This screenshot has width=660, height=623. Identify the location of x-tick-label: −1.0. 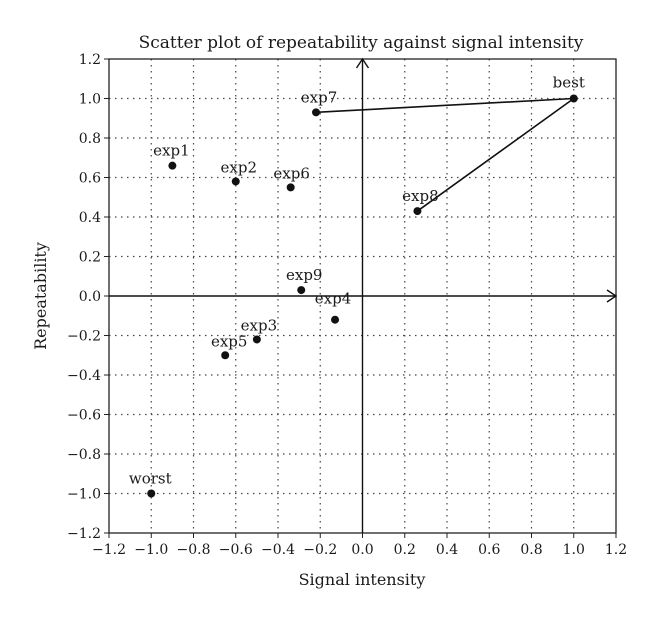
(151, 550).